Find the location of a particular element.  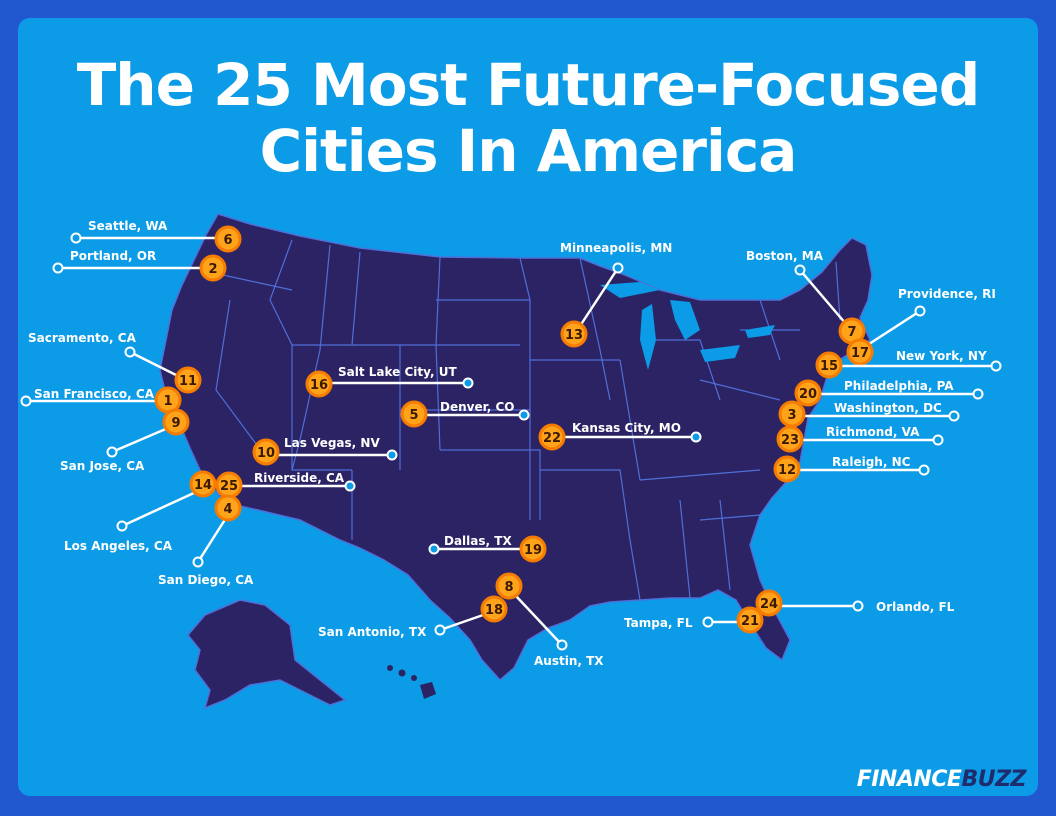

rank-san-jose: 9 is located at coordinates (175, 423).